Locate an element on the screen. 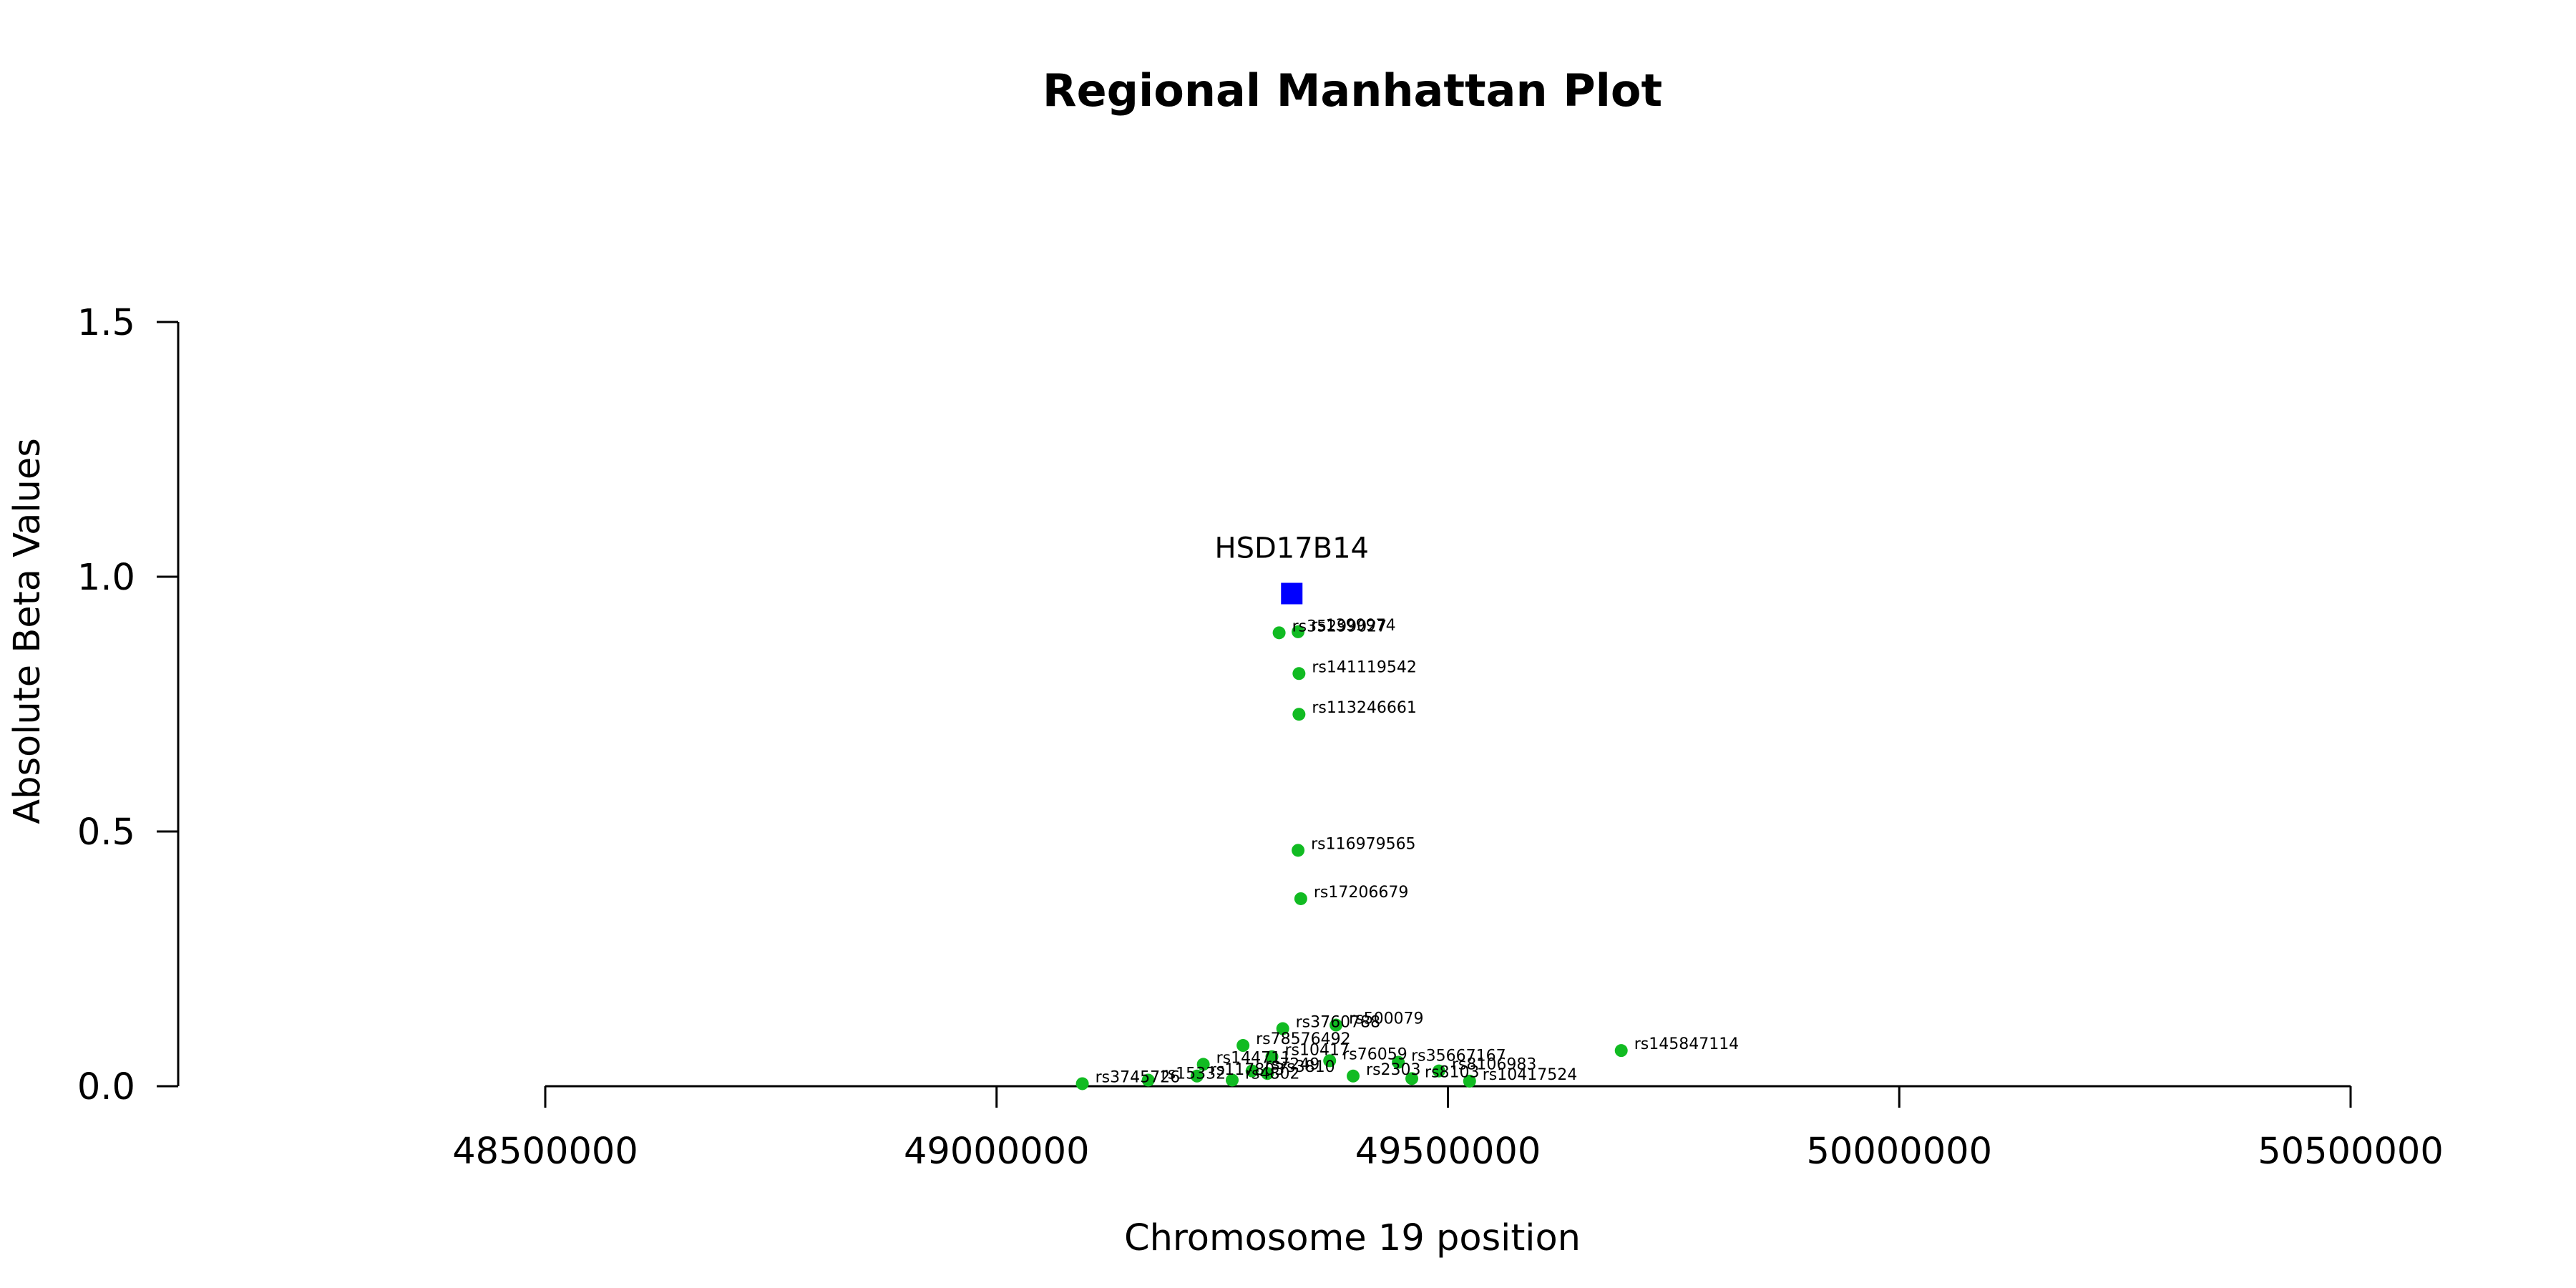  x-tick-label: 49500000 is located at coordinates (1448, 1152).